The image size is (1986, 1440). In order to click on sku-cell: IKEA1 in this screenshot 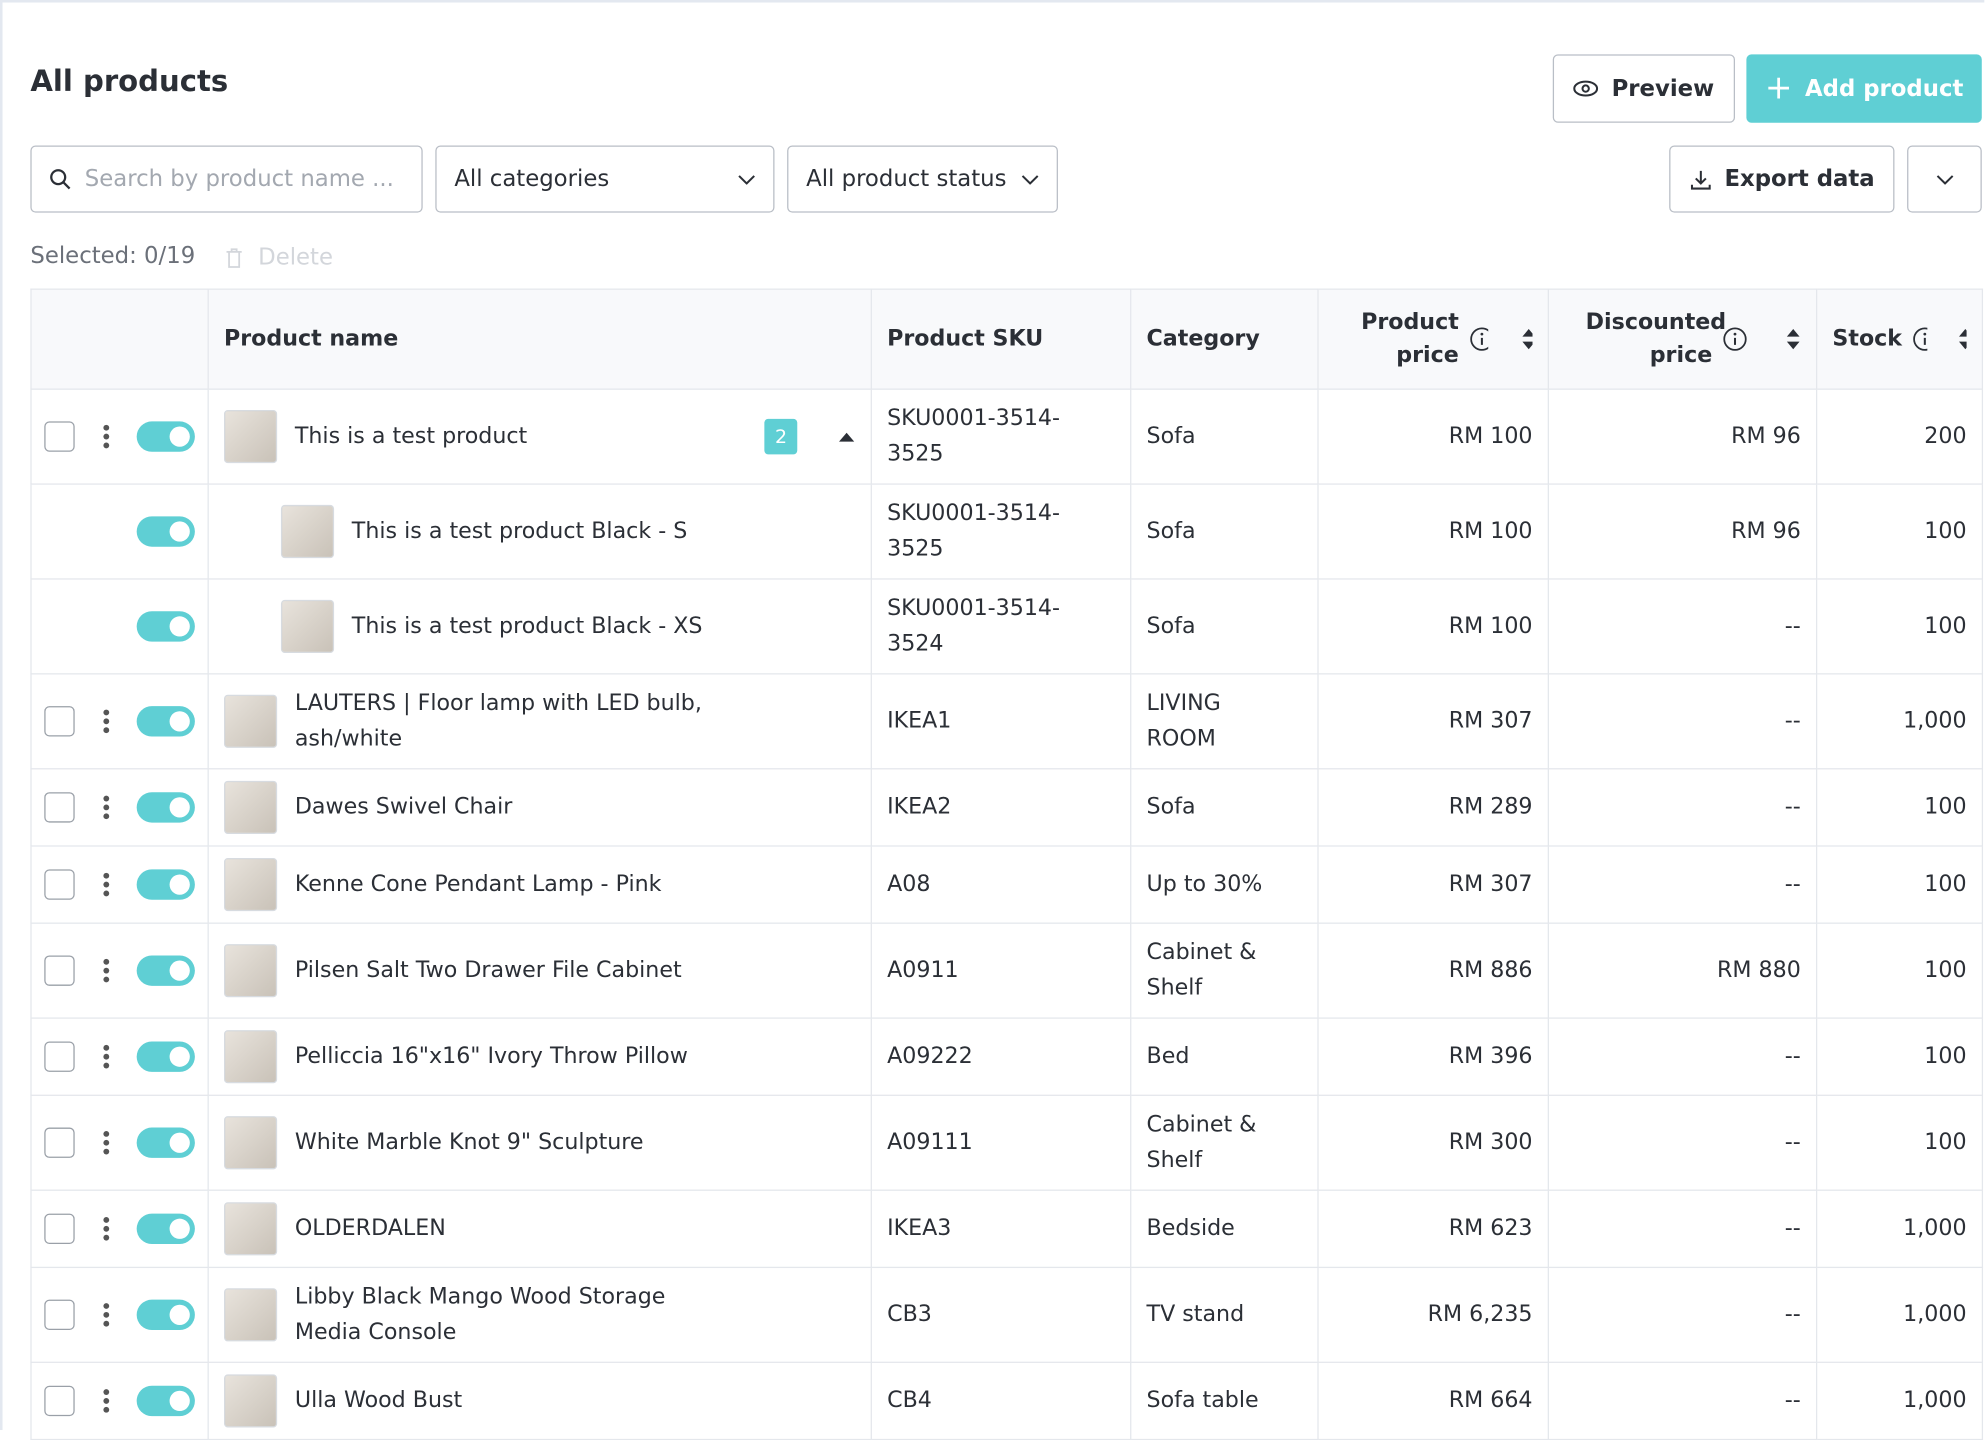, I will do `click(1001, 721)`.